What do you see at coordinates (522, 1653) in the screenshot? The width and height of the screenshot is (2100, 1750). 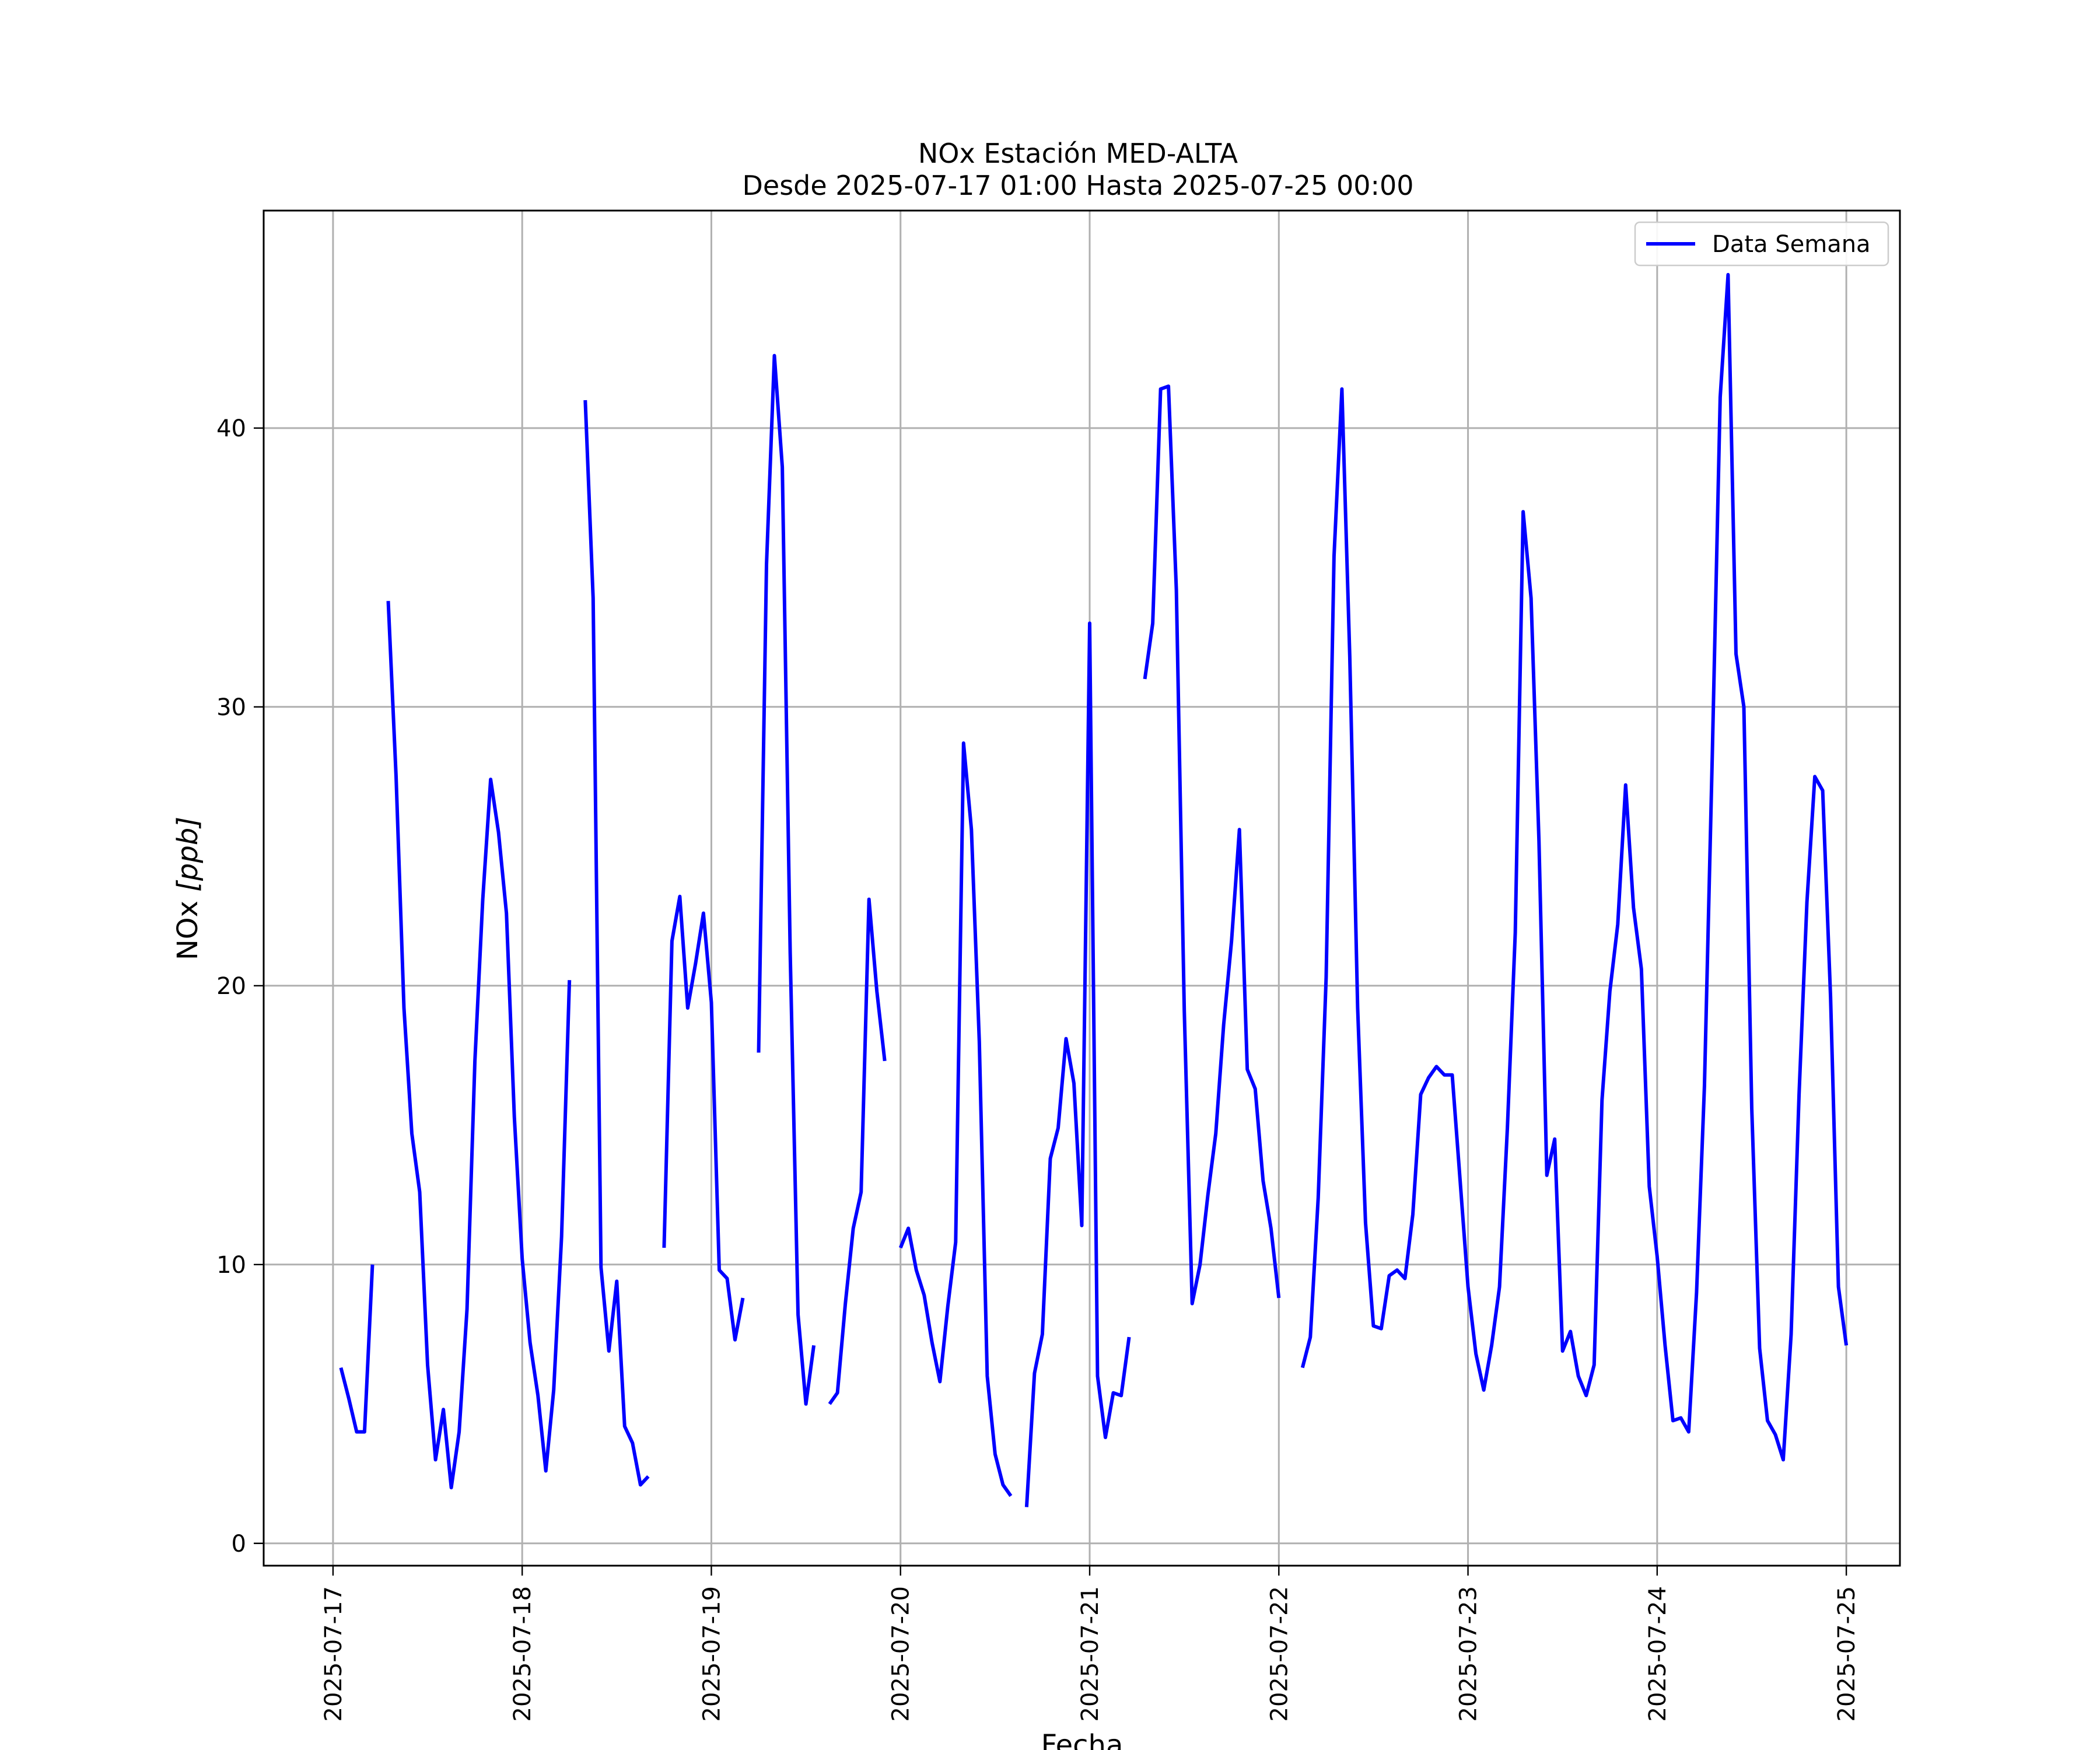 I see `x-tick-label: 2025-07-18` at bounding box center [522, 1653].